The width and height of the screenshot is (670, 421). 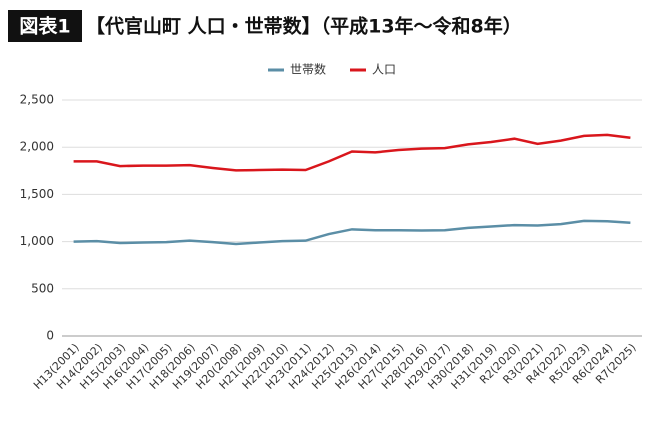 I want to click on y-tick-label: 500, so click(x=42, y=288).